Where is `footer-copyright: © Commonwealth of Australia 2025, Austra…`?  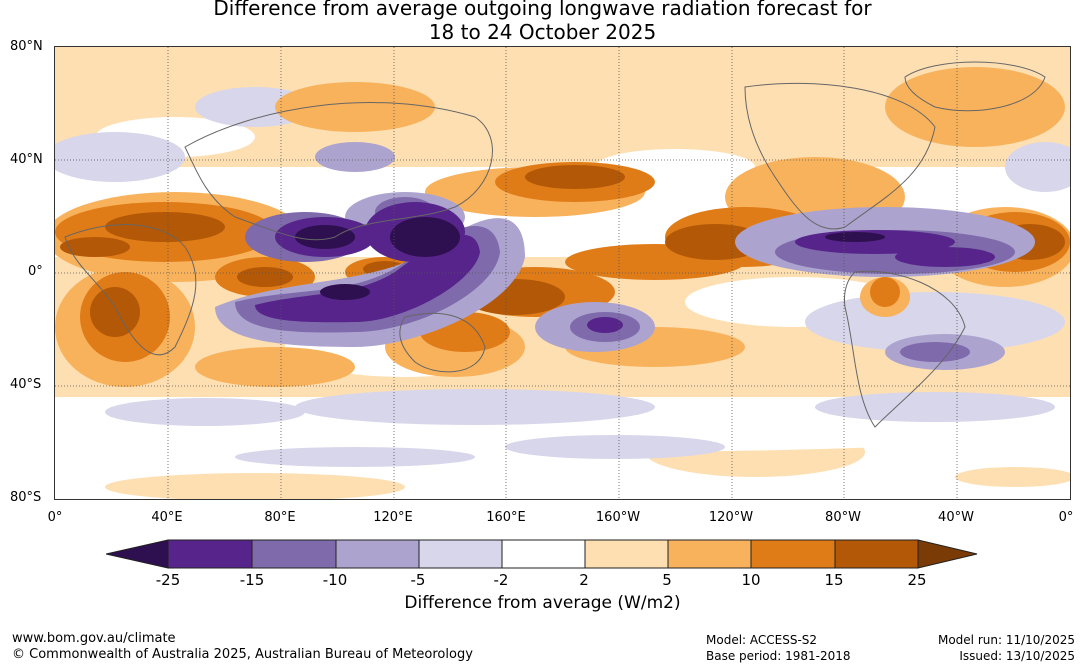 footer-copyright: © Commonwealth of Australia 2025, Austra… is located at coordinates (242, 654).